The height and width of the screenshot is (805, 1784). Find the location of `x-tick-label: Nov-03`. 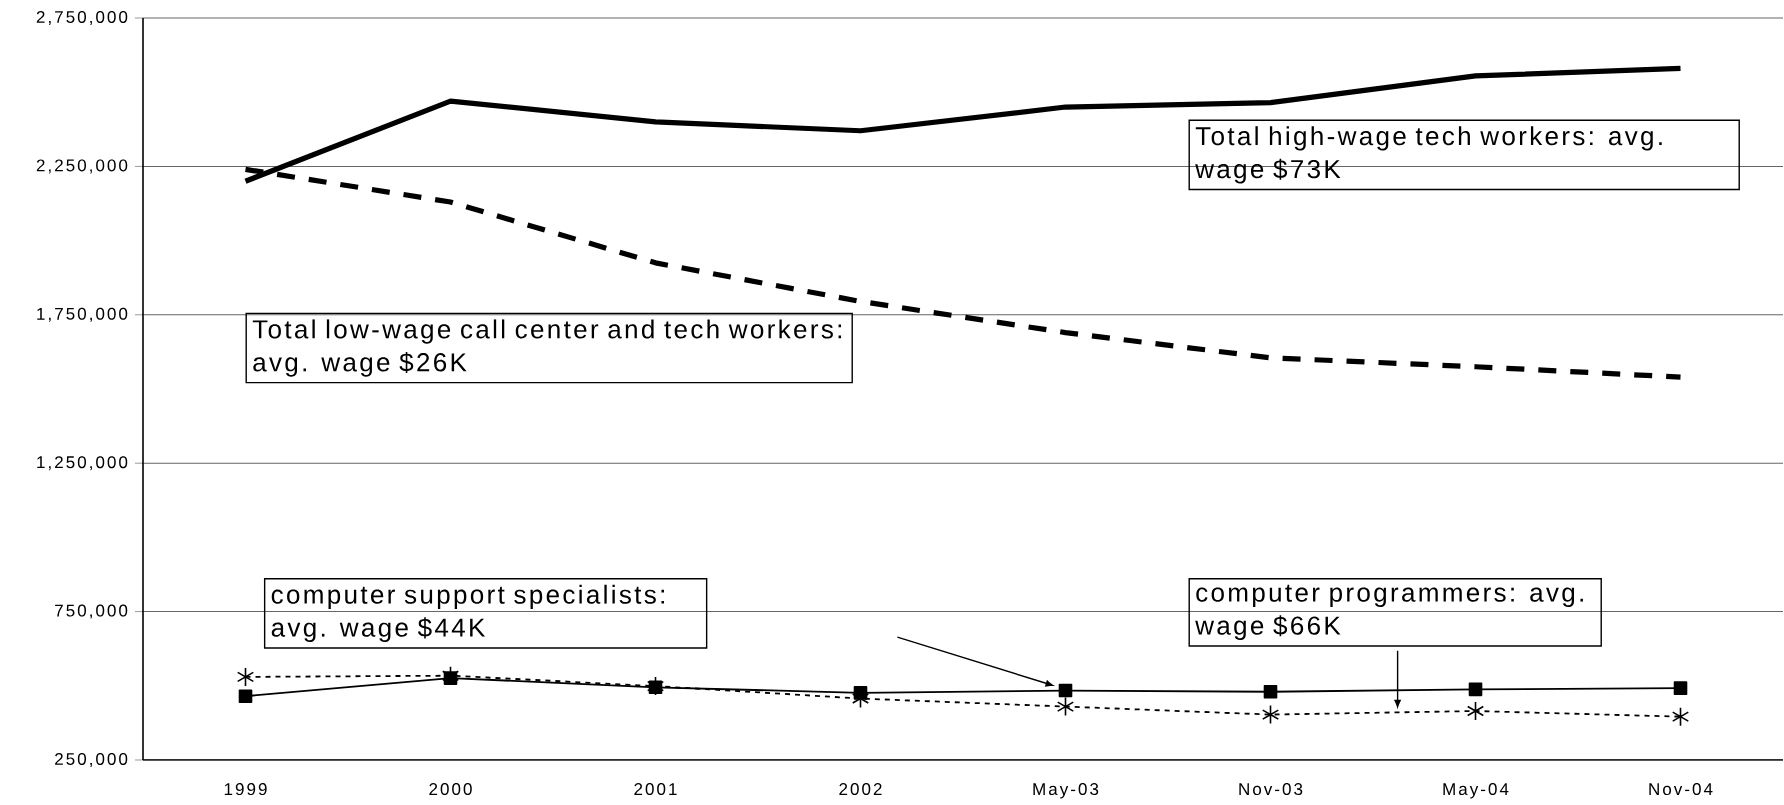

x-tick-label: Nov-03 is located at coordinates (1271, 789).